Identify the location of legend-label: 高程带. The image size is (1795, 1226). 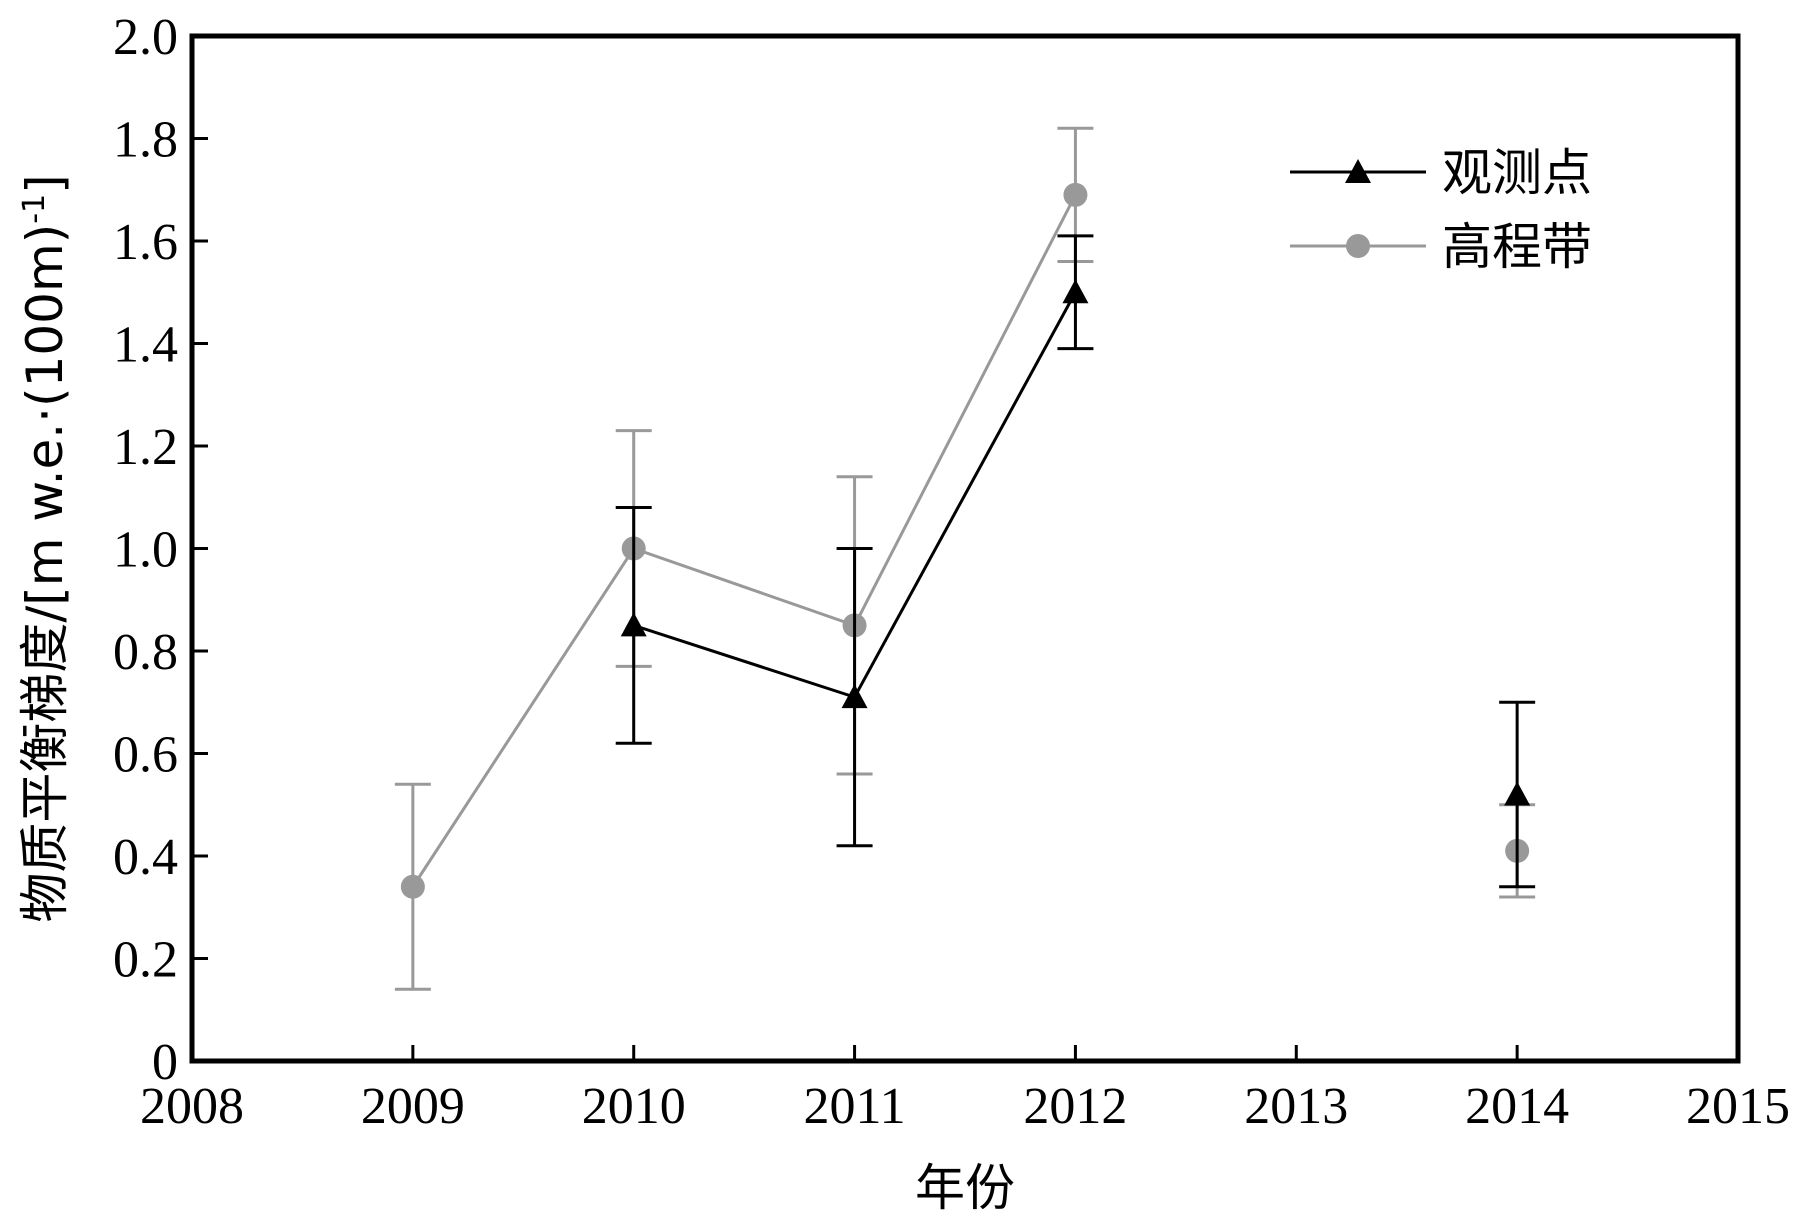
(1517, 247).